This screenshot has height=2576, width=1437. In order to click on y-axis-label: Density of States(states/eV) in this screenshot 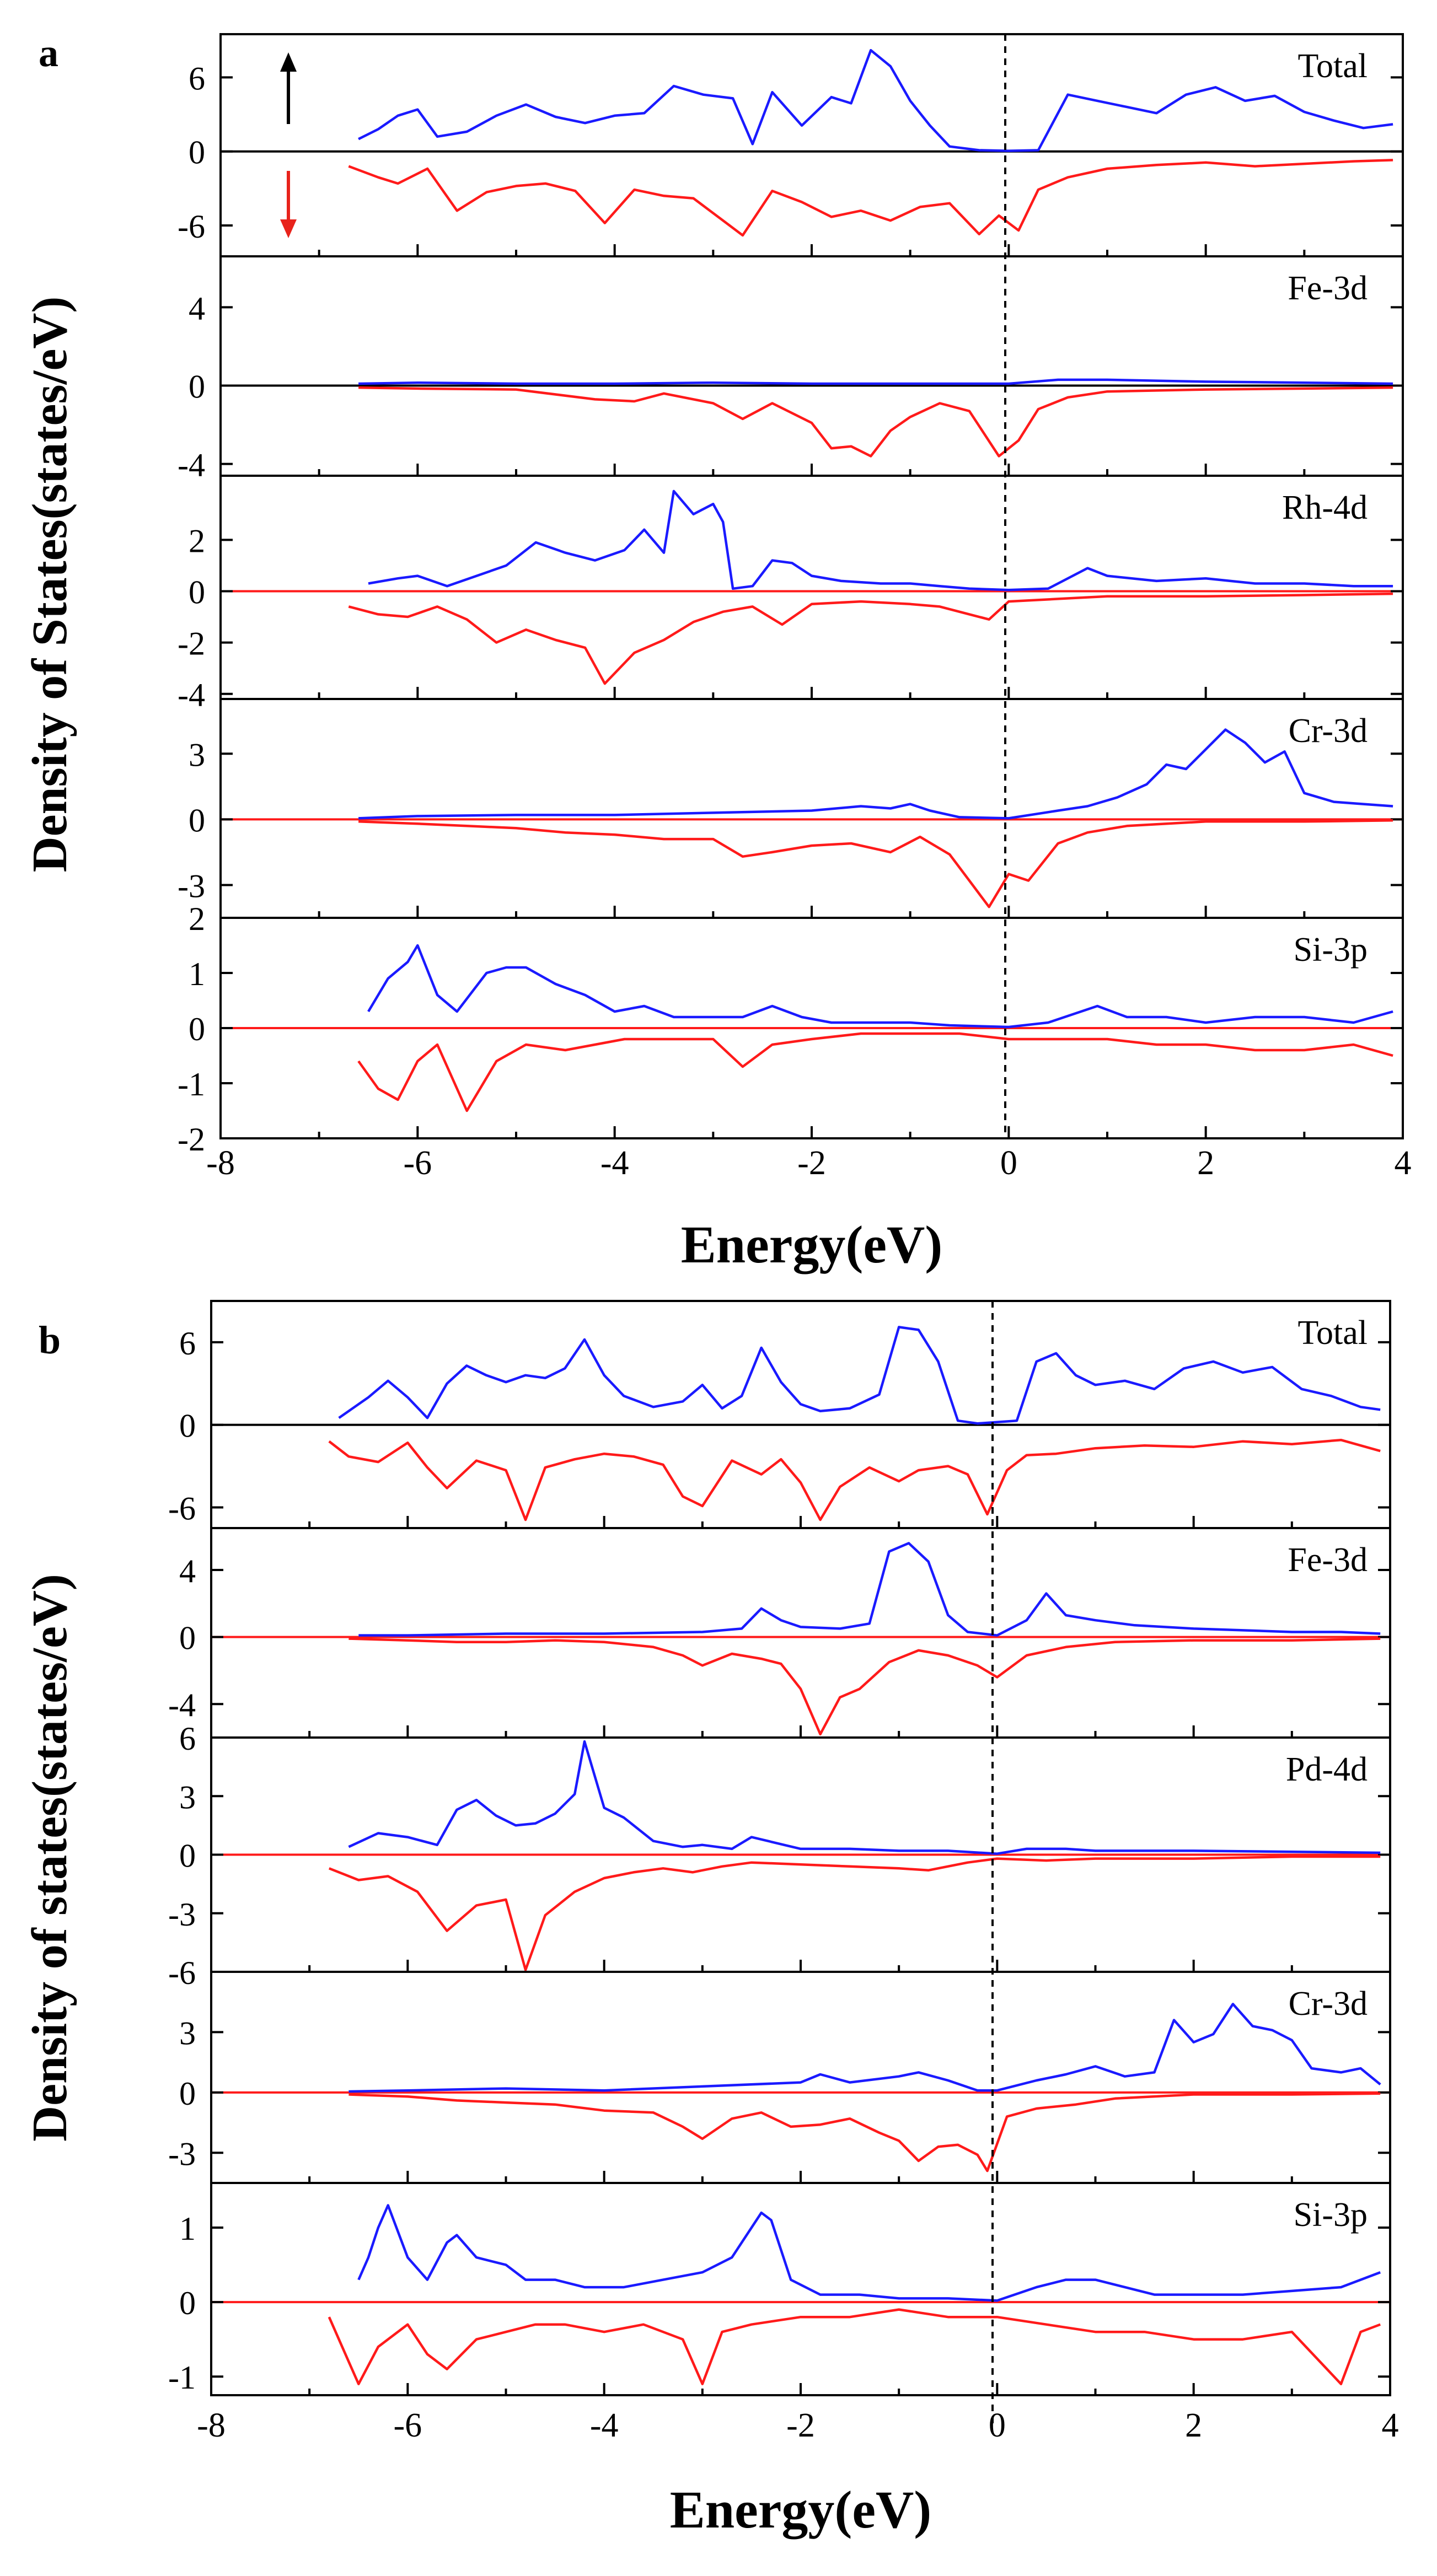, I will do `click(50, 585)`.